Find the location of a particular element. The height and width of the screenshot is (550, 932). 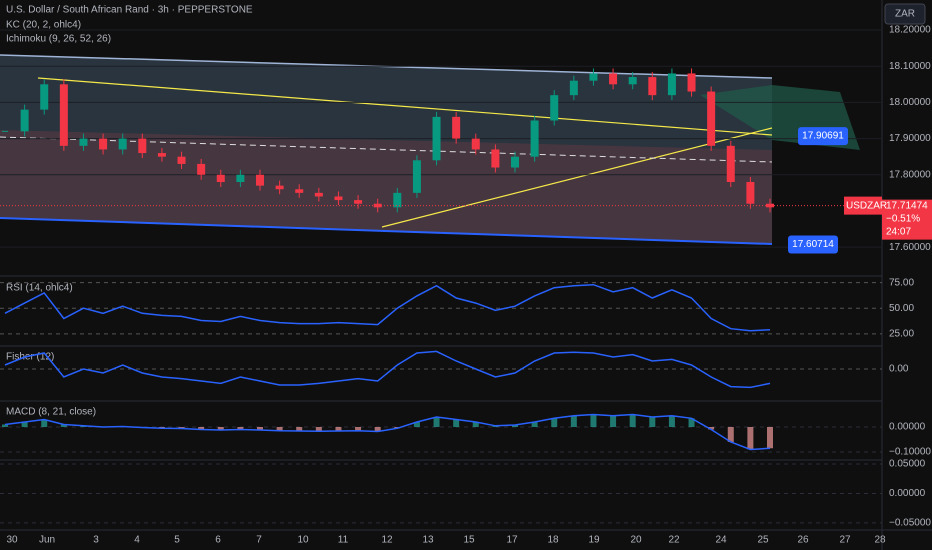

price-tick-label: 18.20000 is located at coordinates (910, 30).